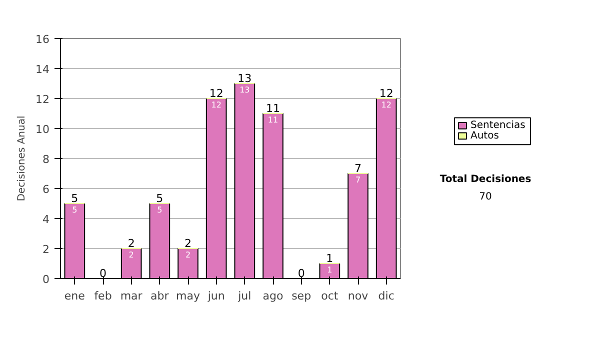  What do you see at coordinates (46, 249) in the screenshot?
I see `y-tick-label: 2` at bounding box center [46, 249].